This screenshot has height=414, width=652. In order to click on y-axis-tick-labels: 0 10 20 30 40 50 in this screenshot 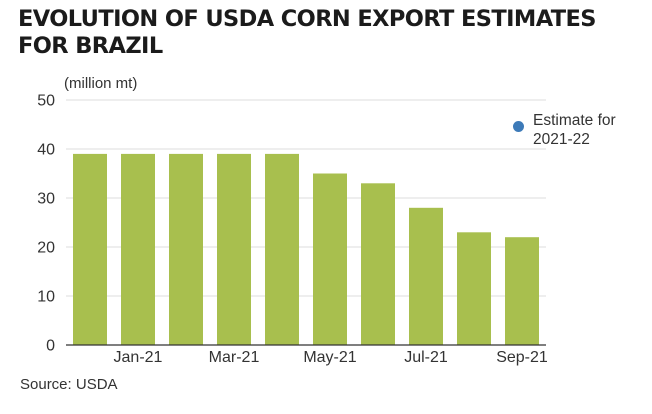, I will do `click(46, 224)`.